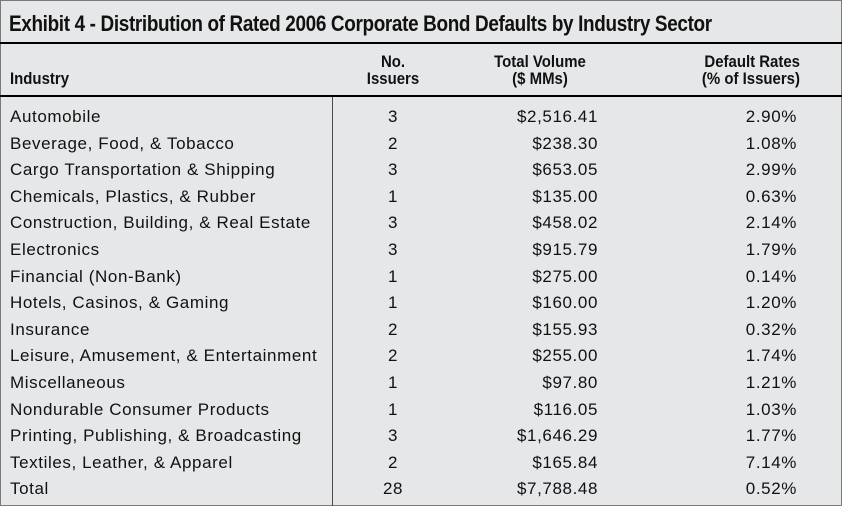  I want to click on default-rate-cell: 7.14%, so click(771, 462).